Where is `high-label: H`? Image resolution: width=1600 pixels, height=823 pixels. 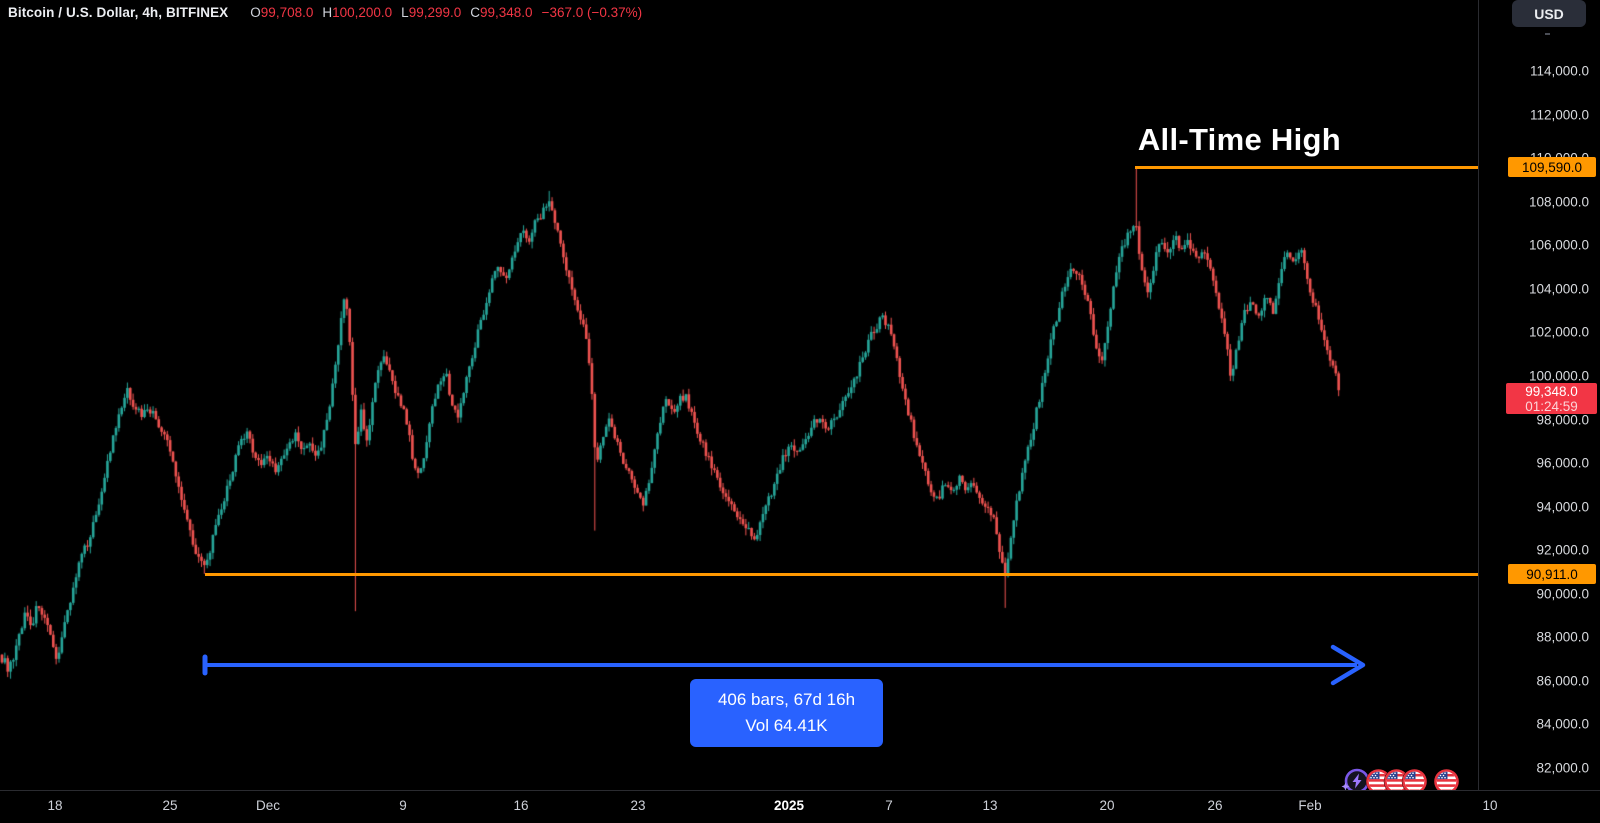 high-label: H is located at coordinates (327, 12).